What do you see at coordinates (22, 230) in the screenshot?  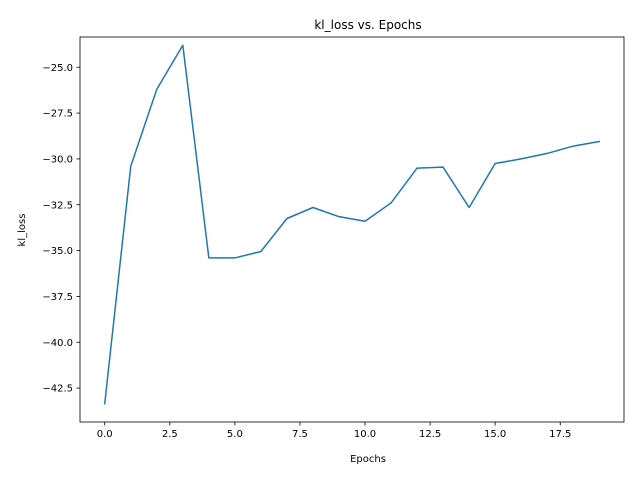 I see `y-axis-label: kl_loss` at bounding box center [22, 230].